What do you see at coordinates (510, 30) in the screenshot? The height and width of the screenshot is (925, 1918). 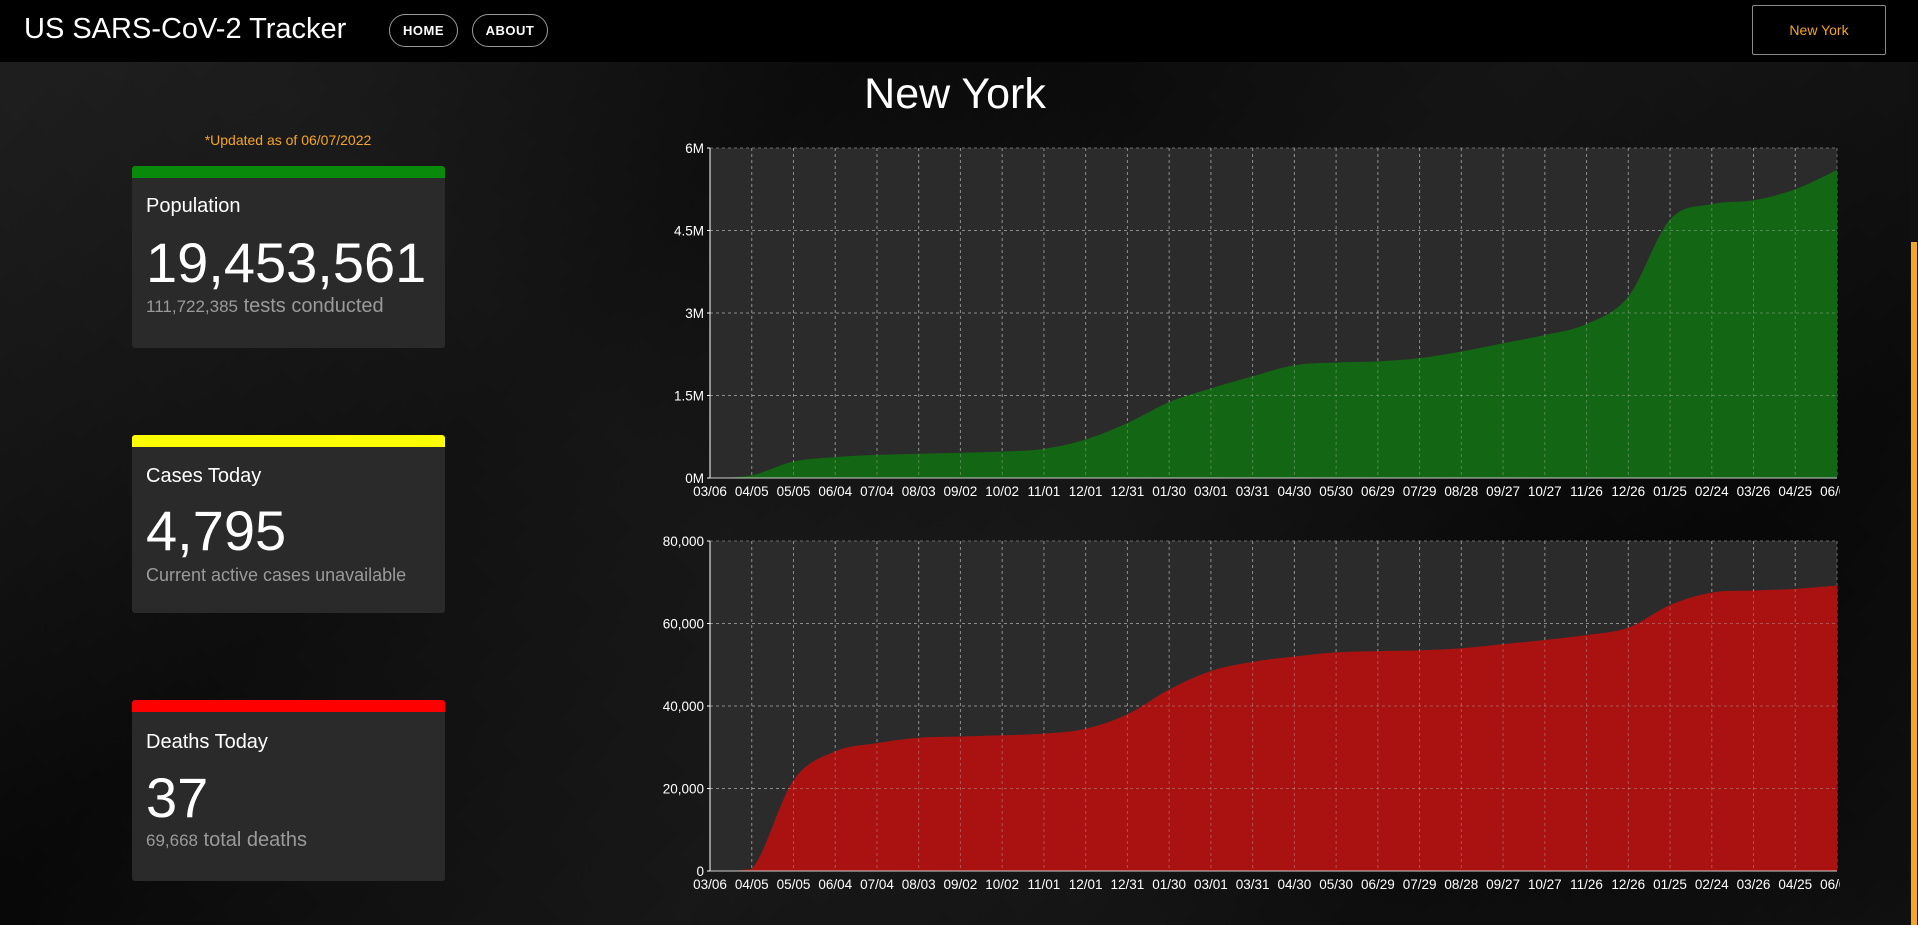 I see `about-button: ABOUT` at bounding box center [510, 30].